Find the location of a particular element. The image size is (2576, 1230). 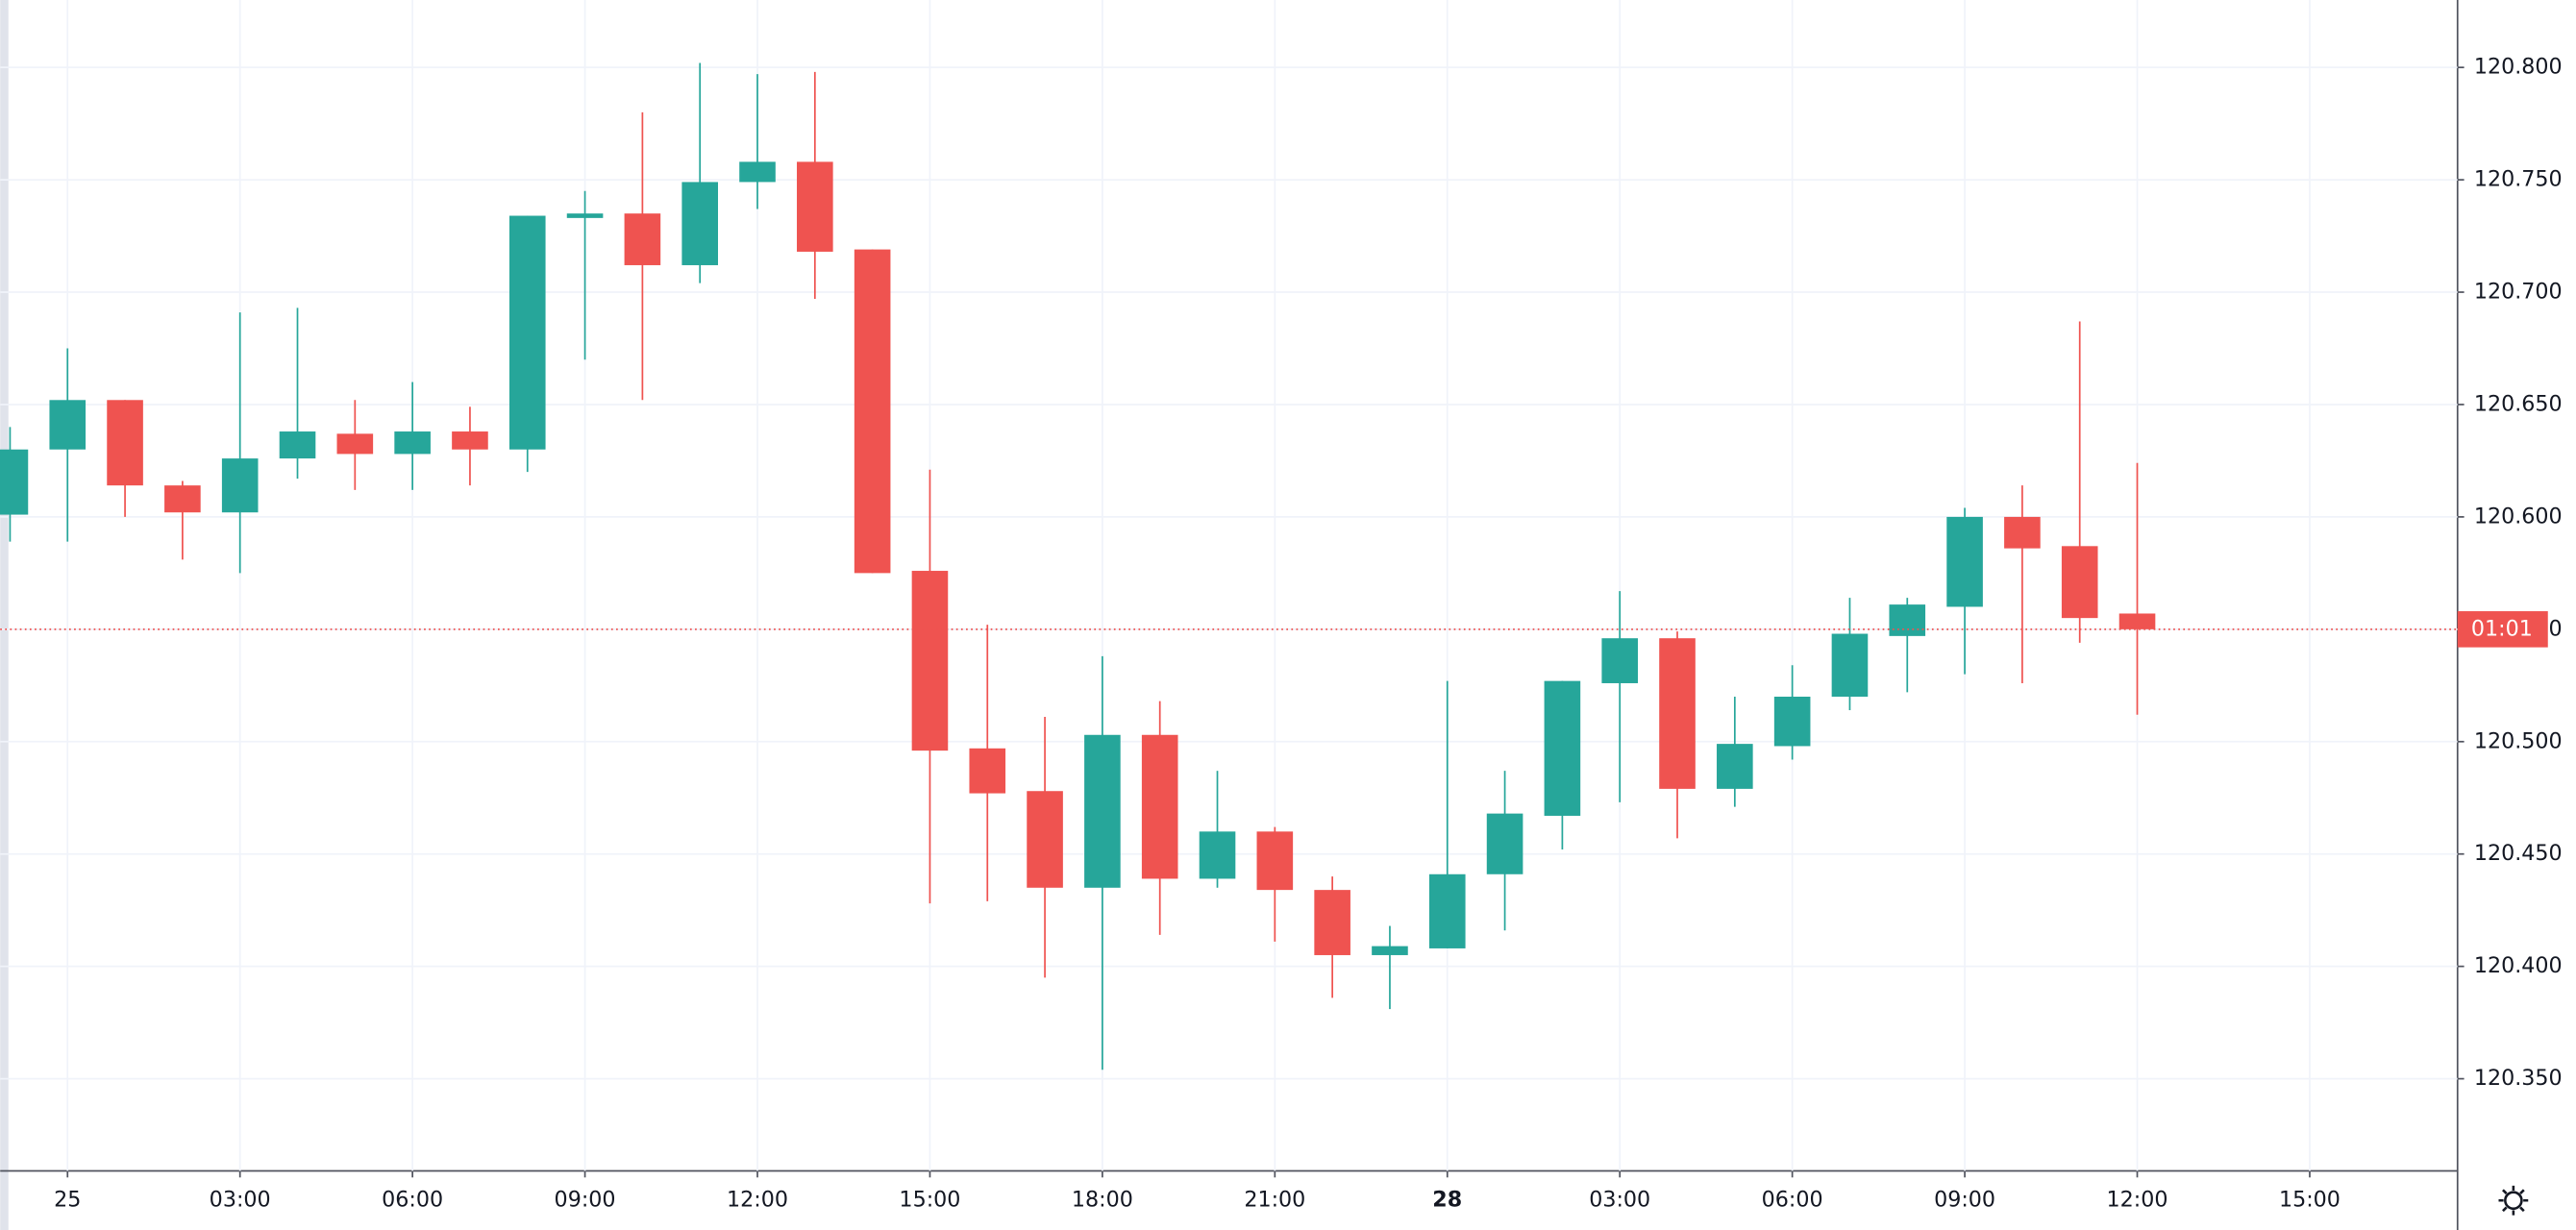

y-tick-label: 120.400 is located at coordinates (2519, 966).